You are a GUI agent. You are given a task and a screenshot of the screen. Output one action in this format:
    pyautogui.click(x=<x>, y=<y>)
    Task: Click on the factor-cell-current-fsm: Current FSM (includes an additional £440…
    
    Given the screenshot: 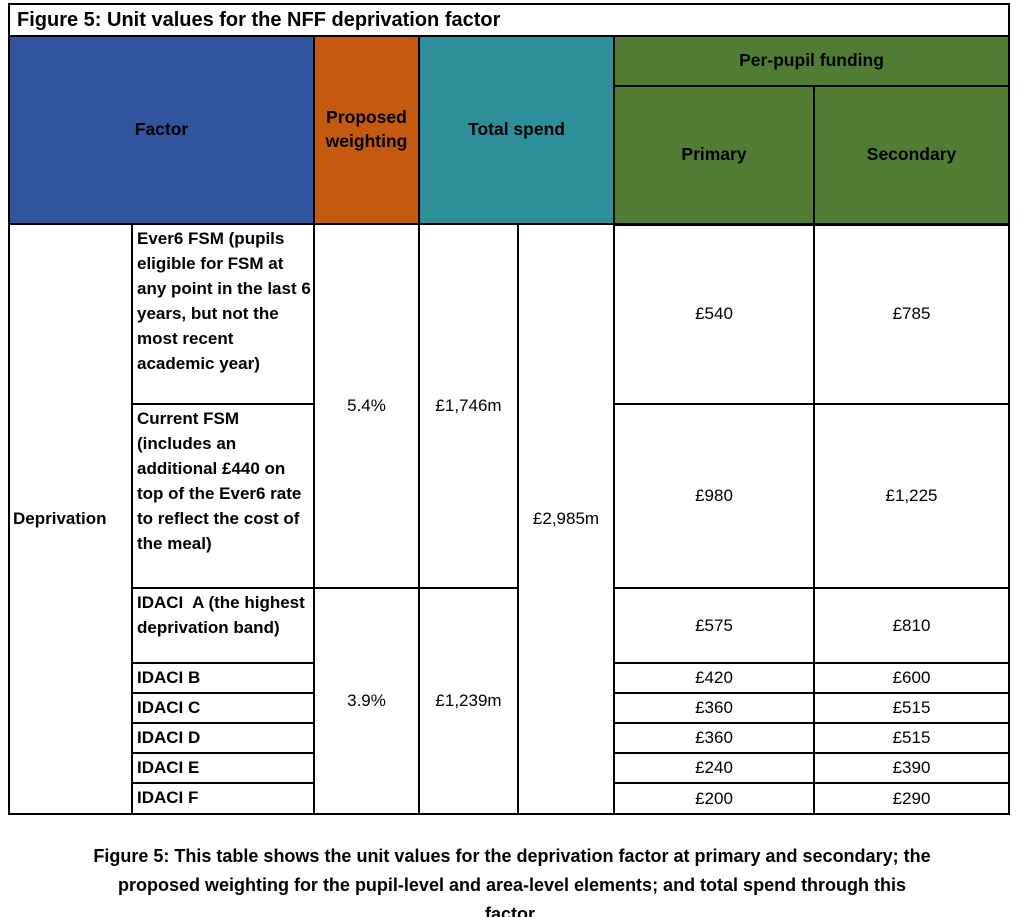 What is the action you would take?
    pyautogui.click(x=223, y=496)
    